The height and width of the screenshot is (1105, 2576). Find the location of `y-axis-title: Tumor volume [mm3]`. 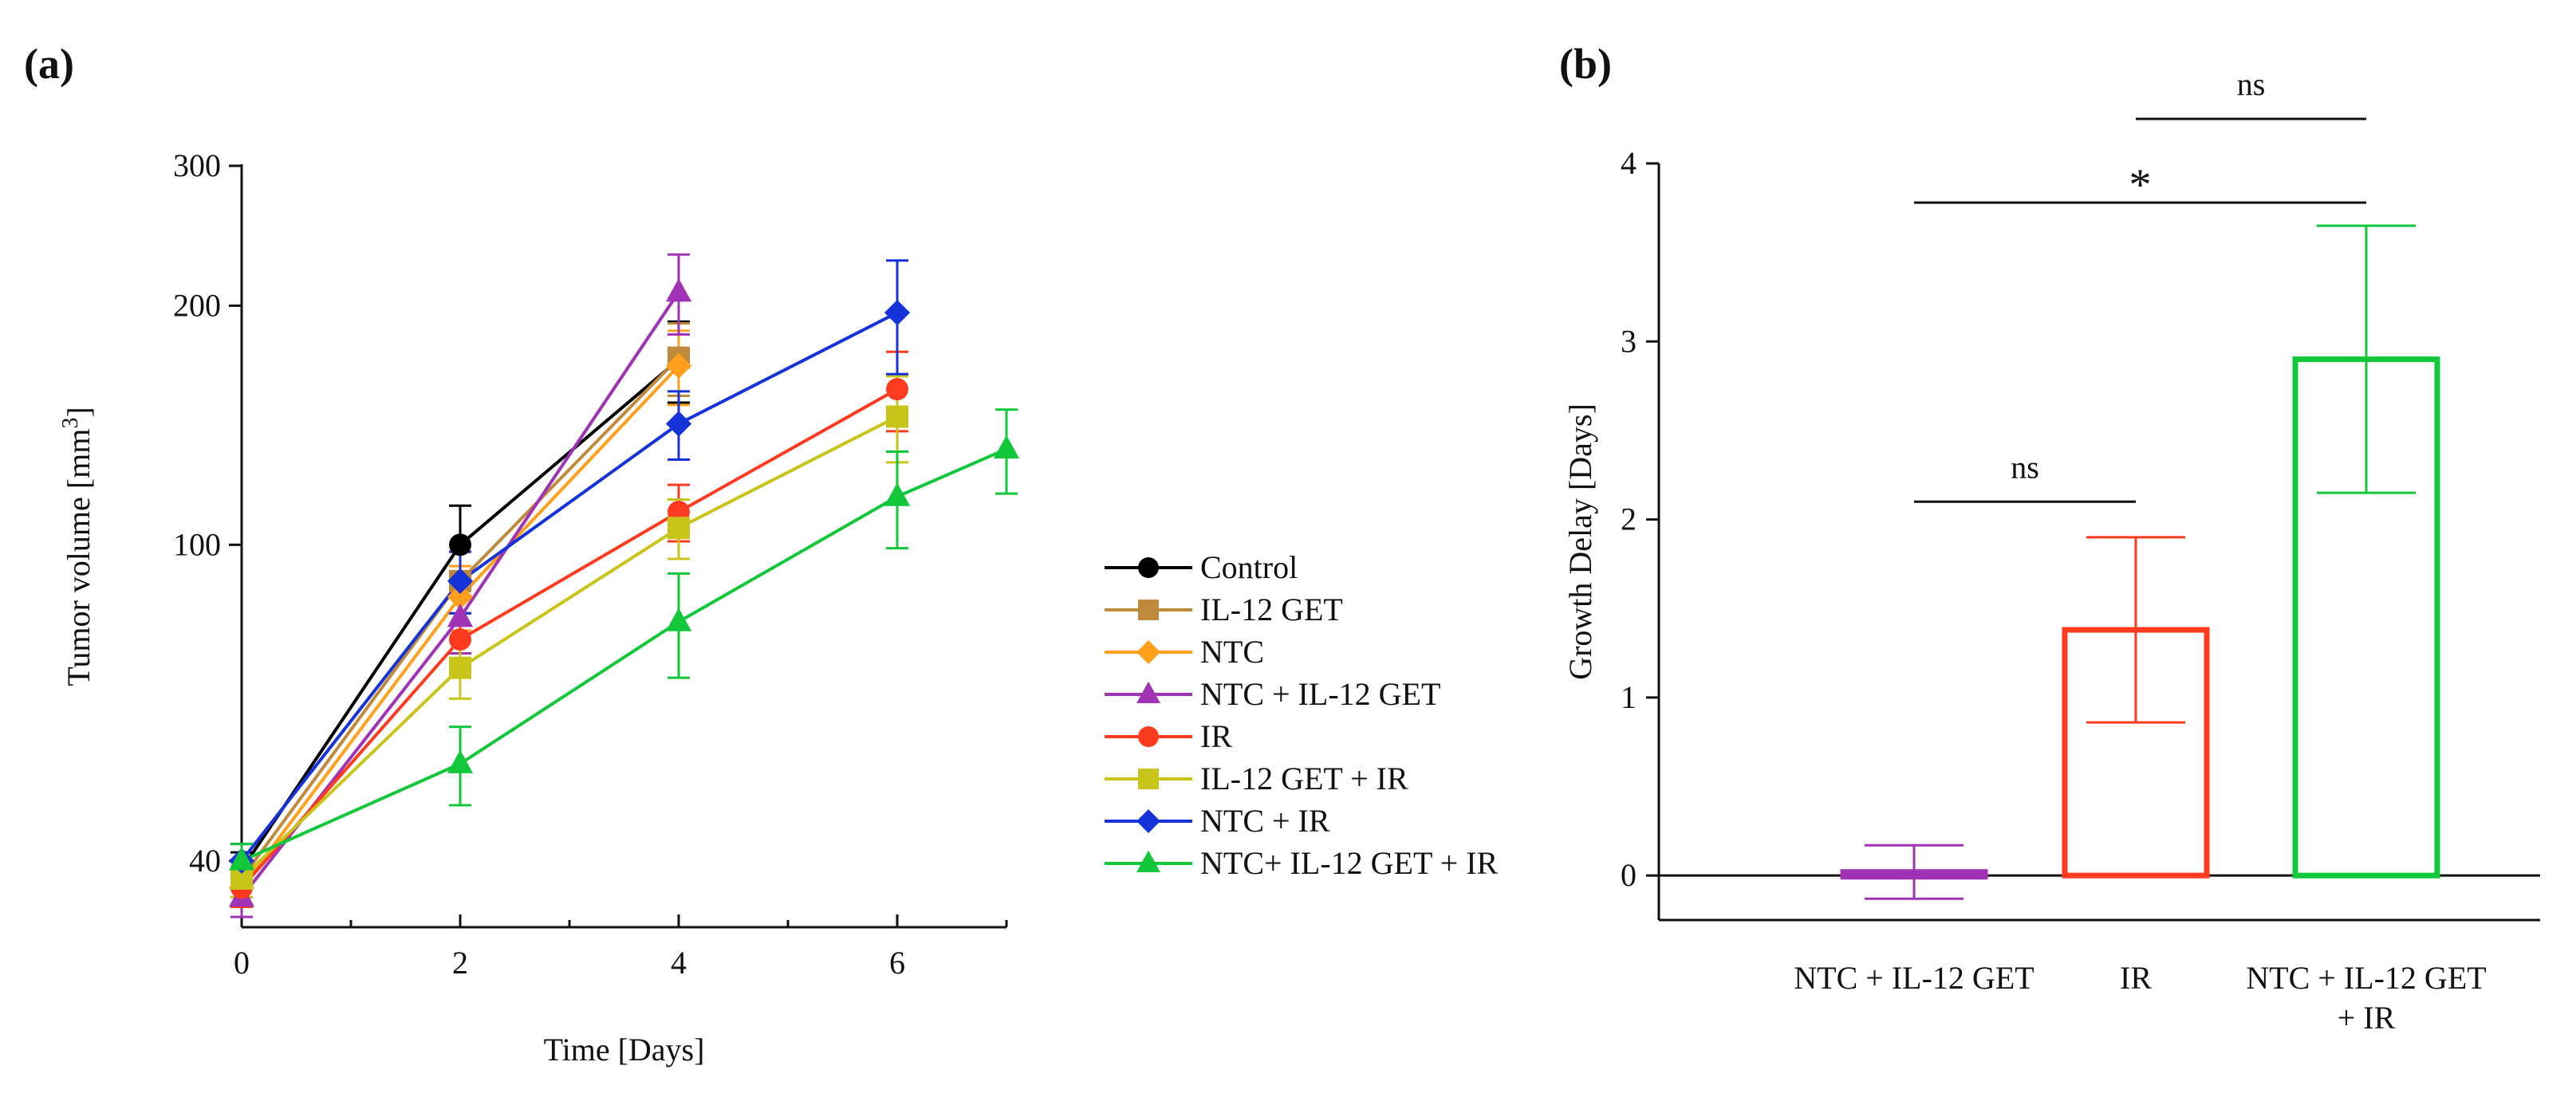

y-axis-title: Tumor volume [mm3] is located at coordinates (77, 546).